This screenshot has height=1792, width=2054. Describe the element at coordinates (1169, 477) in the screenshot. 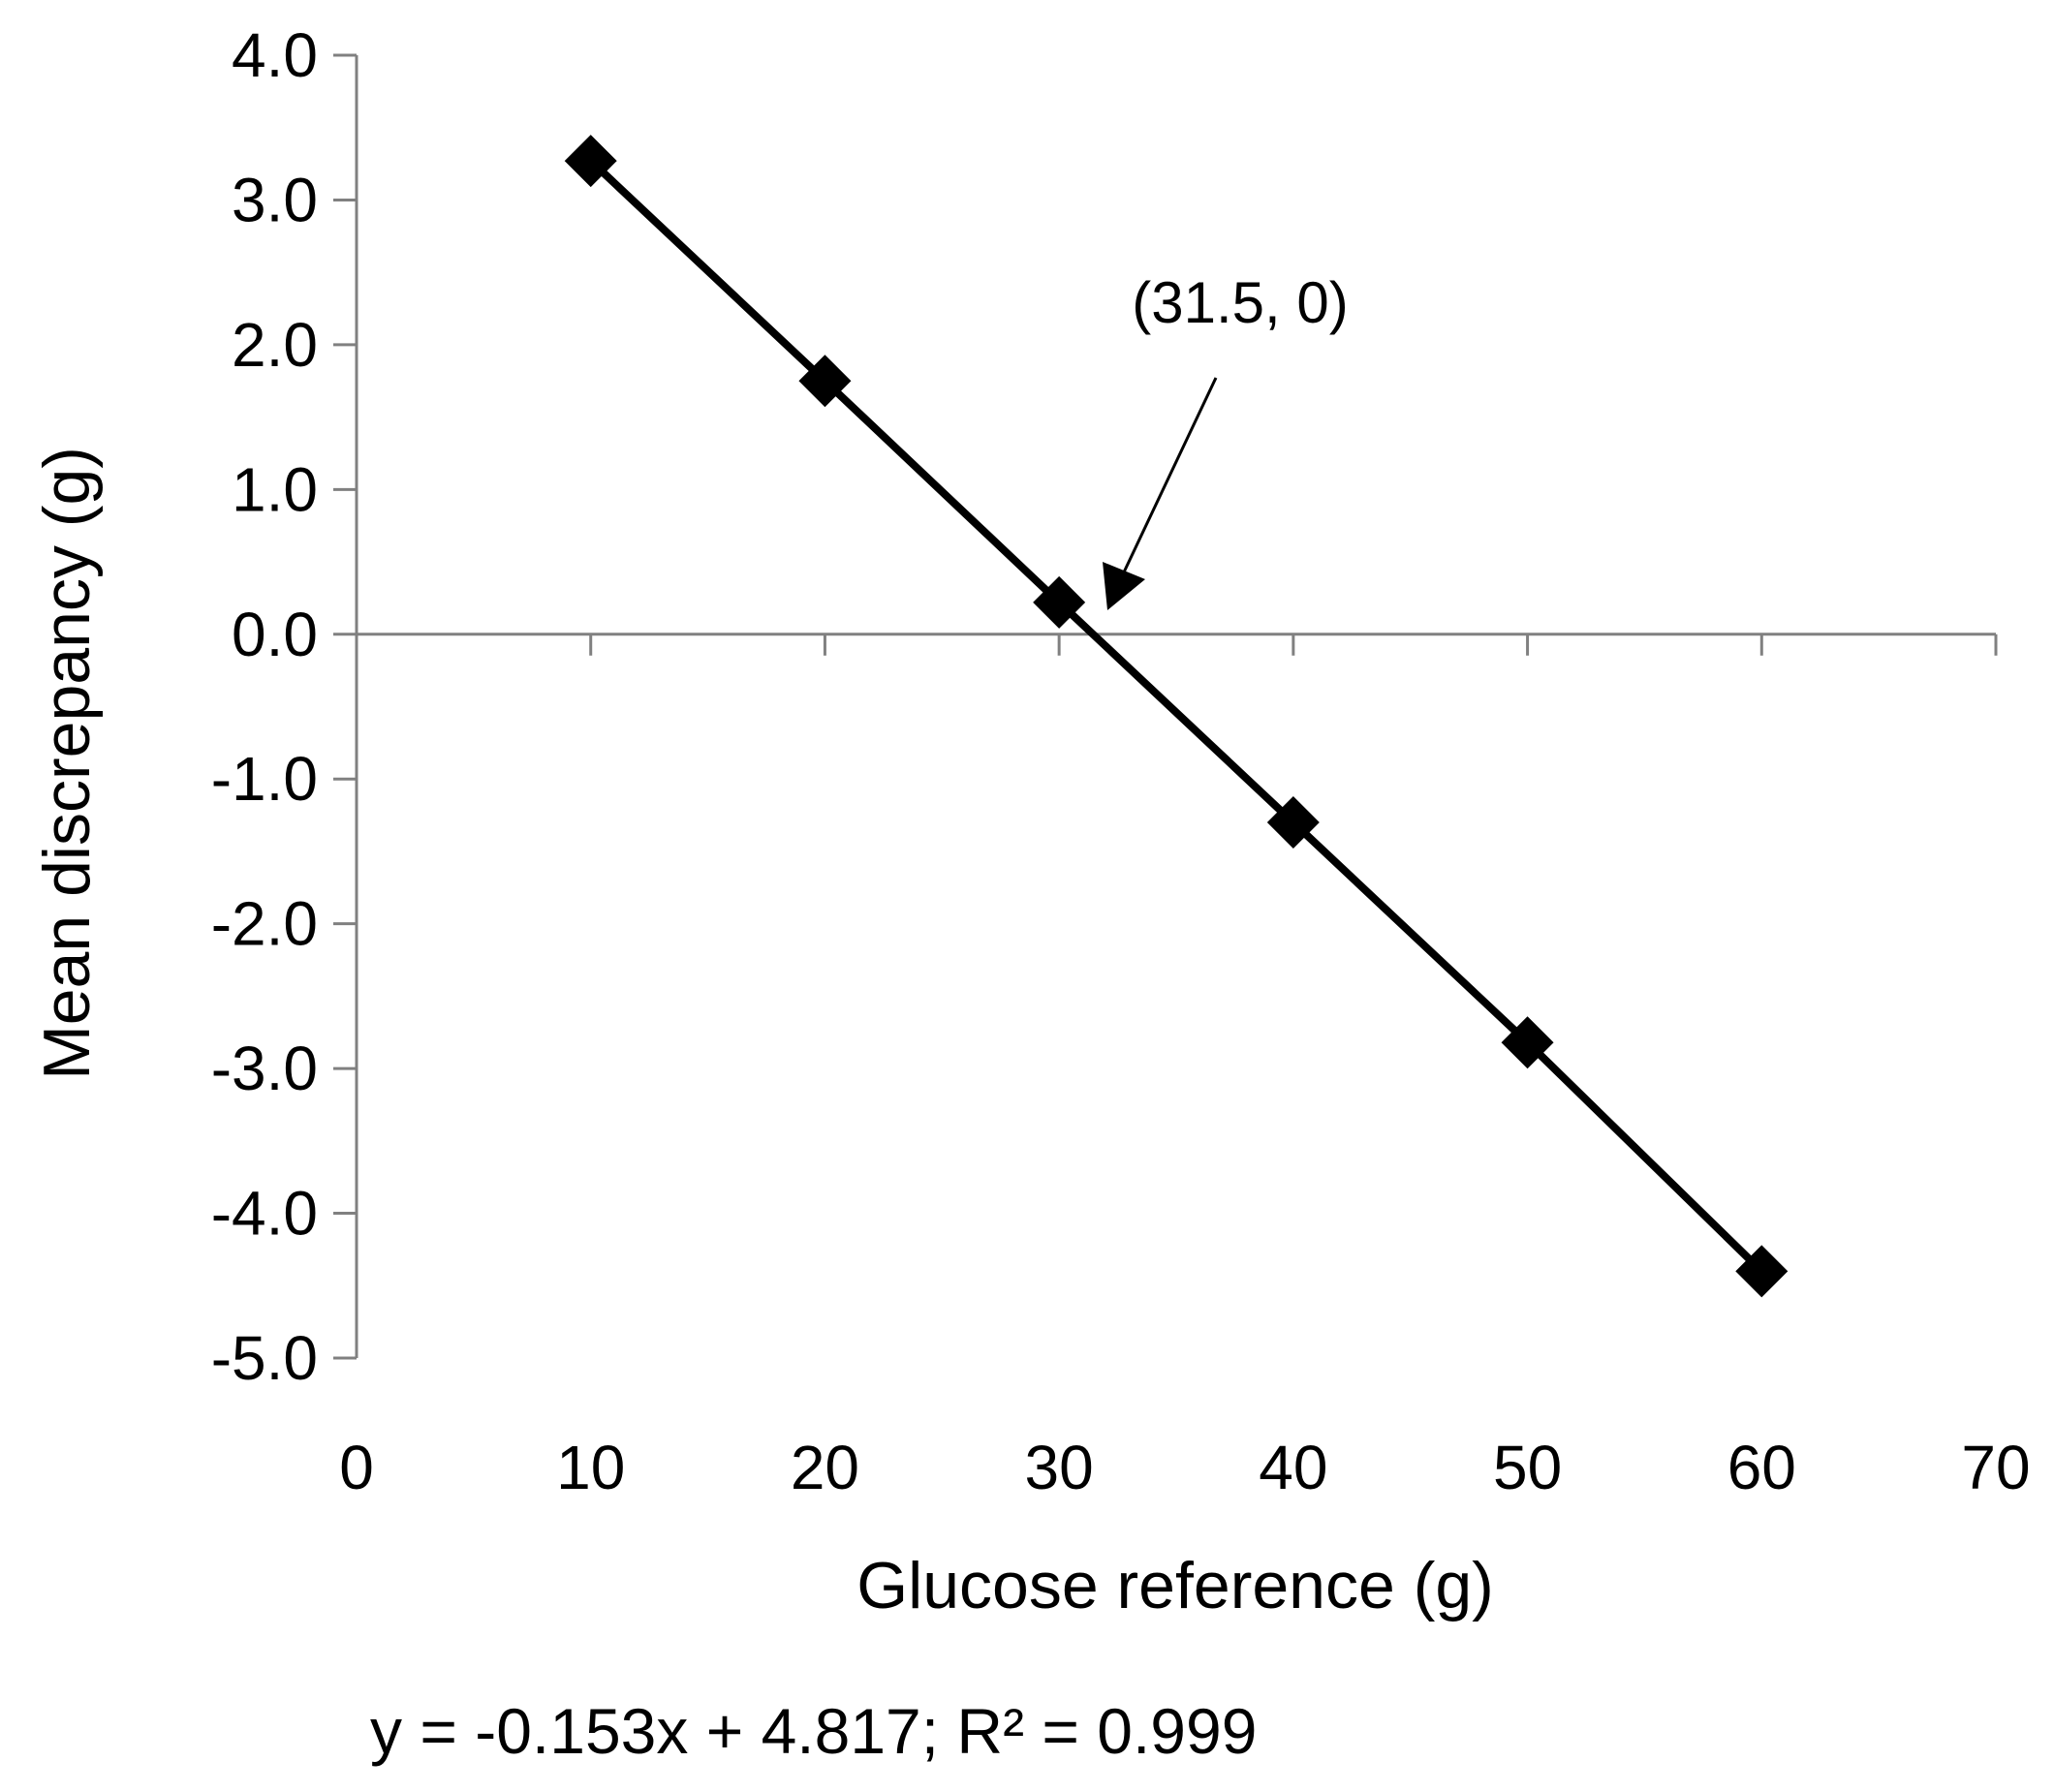

I see `annotation-arrow-line` at that location.